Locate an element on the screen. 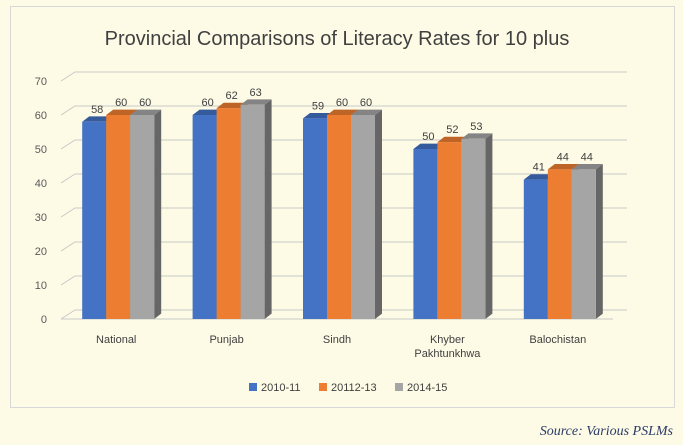  data-label-1-2: 63 is located at coordinates (255, 93).